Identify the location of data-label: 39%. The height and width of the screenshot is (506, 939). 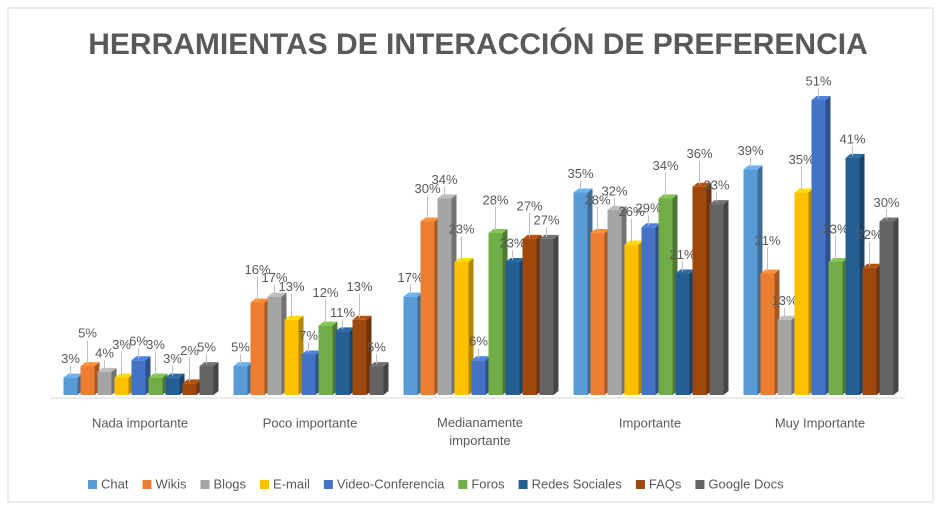
(750, 150).